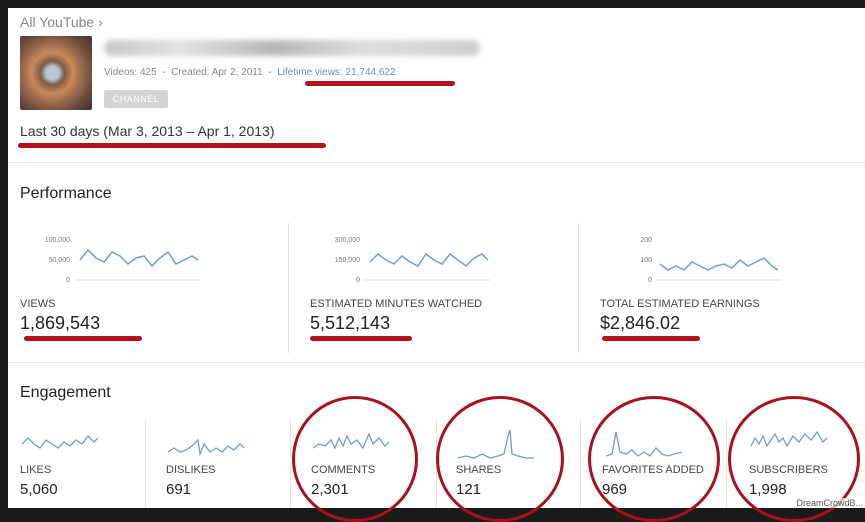  Describe the element at coordinates (60, 323) in the screenshot. I see `views-value: 1,869,543` at that location.